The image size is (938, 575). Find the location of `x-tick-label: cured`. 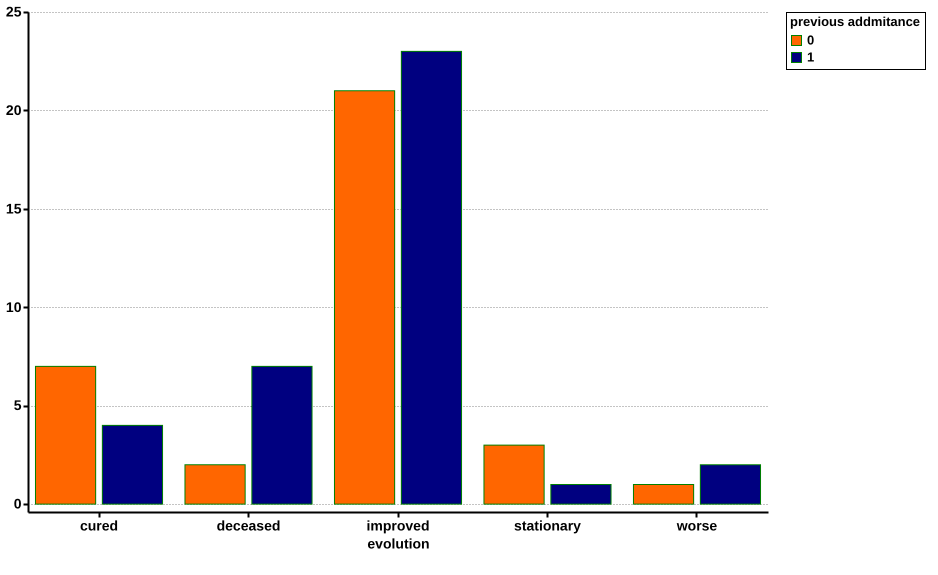

x-tick-label: cured is located at coordinates (99, 526).